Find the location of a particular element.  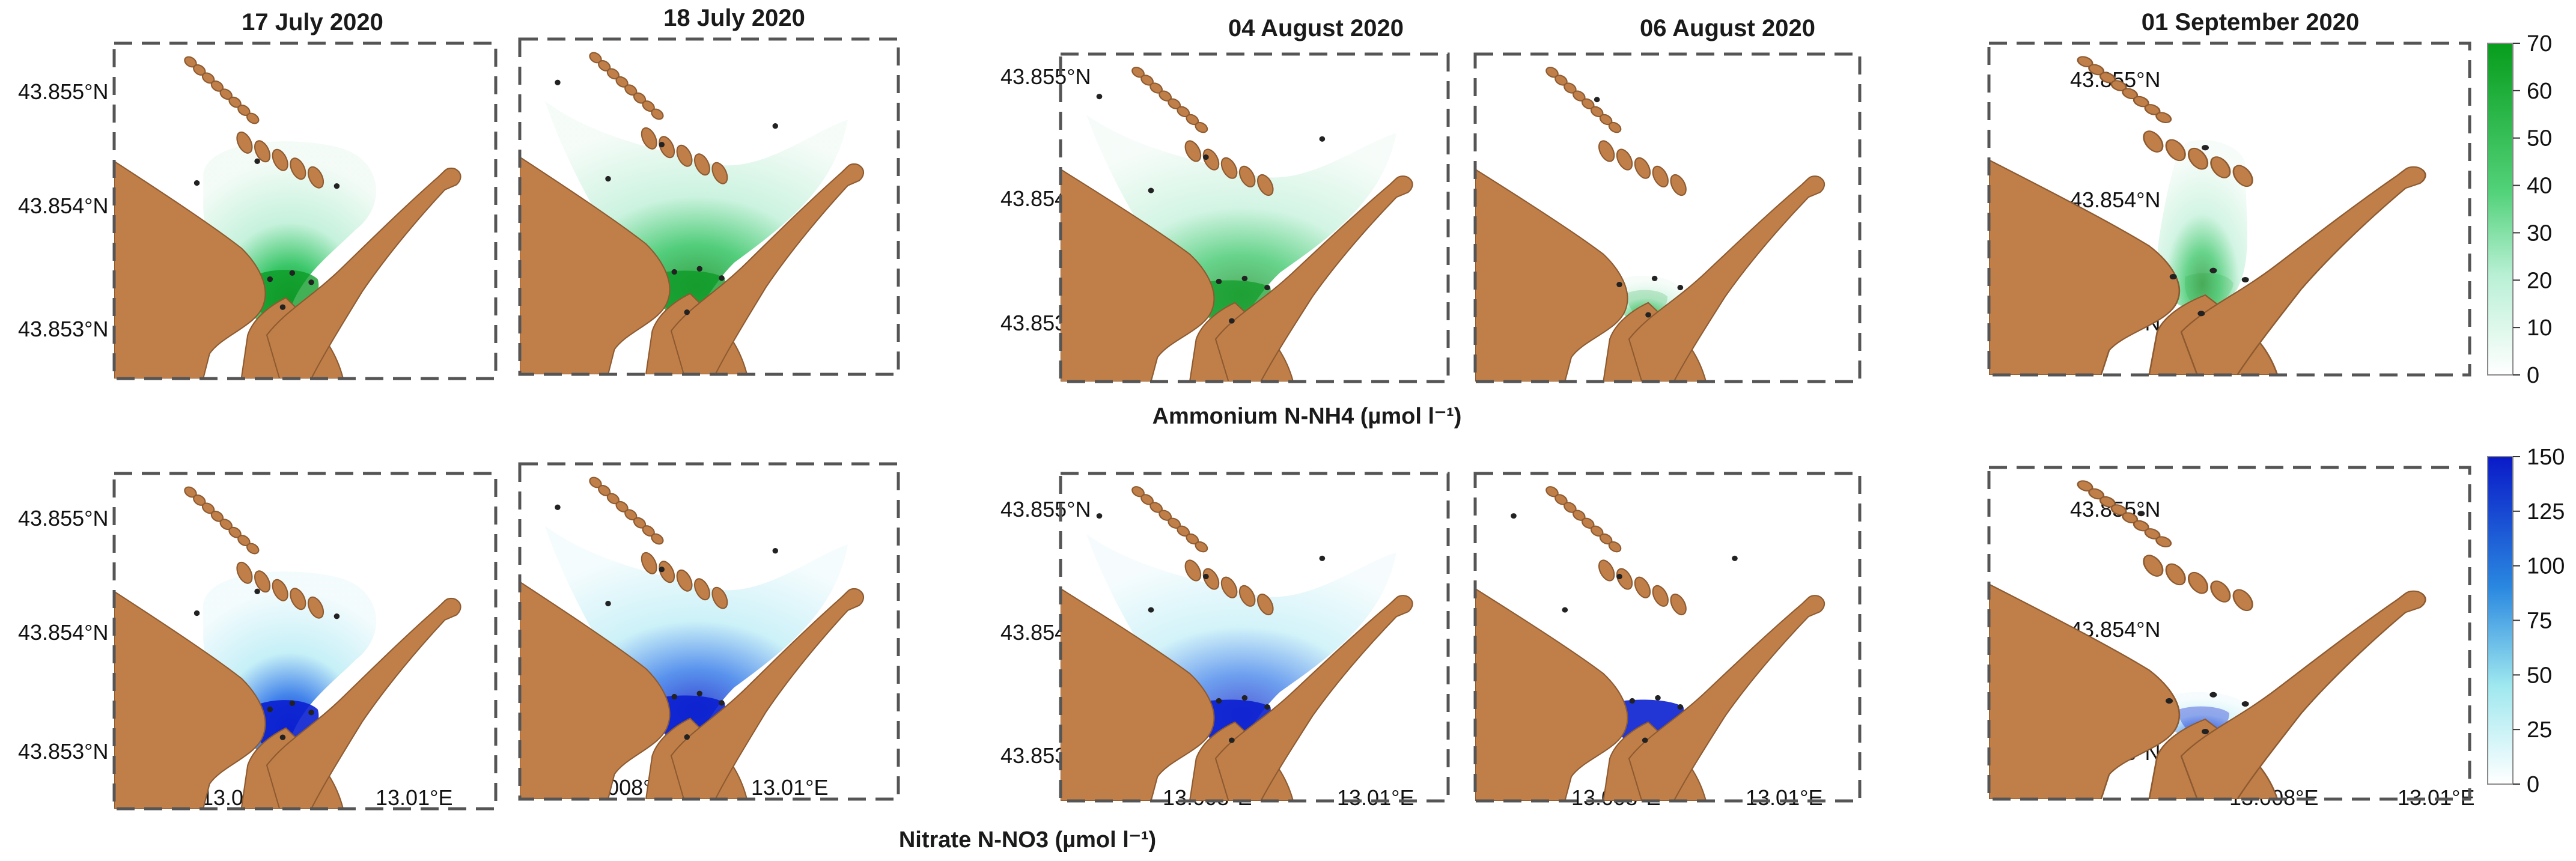

colorbar-tick-label: 20 is located at coordinates (2539, 280).